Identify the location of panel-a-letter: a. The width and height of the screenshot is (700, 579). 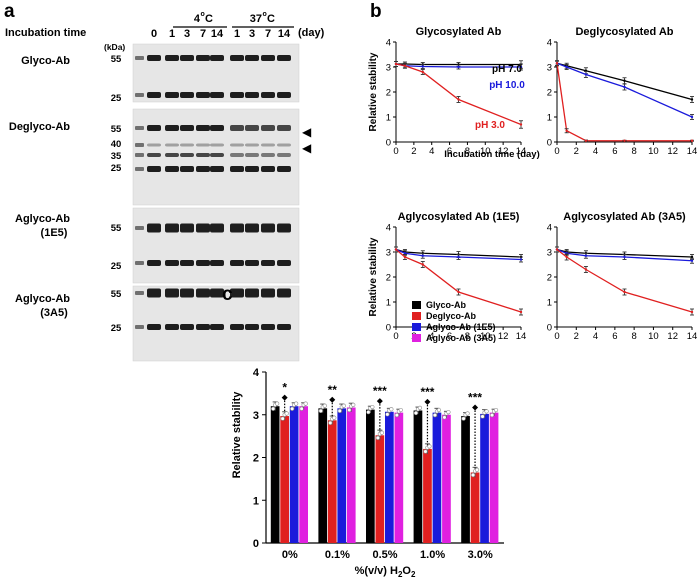
(9, 11).